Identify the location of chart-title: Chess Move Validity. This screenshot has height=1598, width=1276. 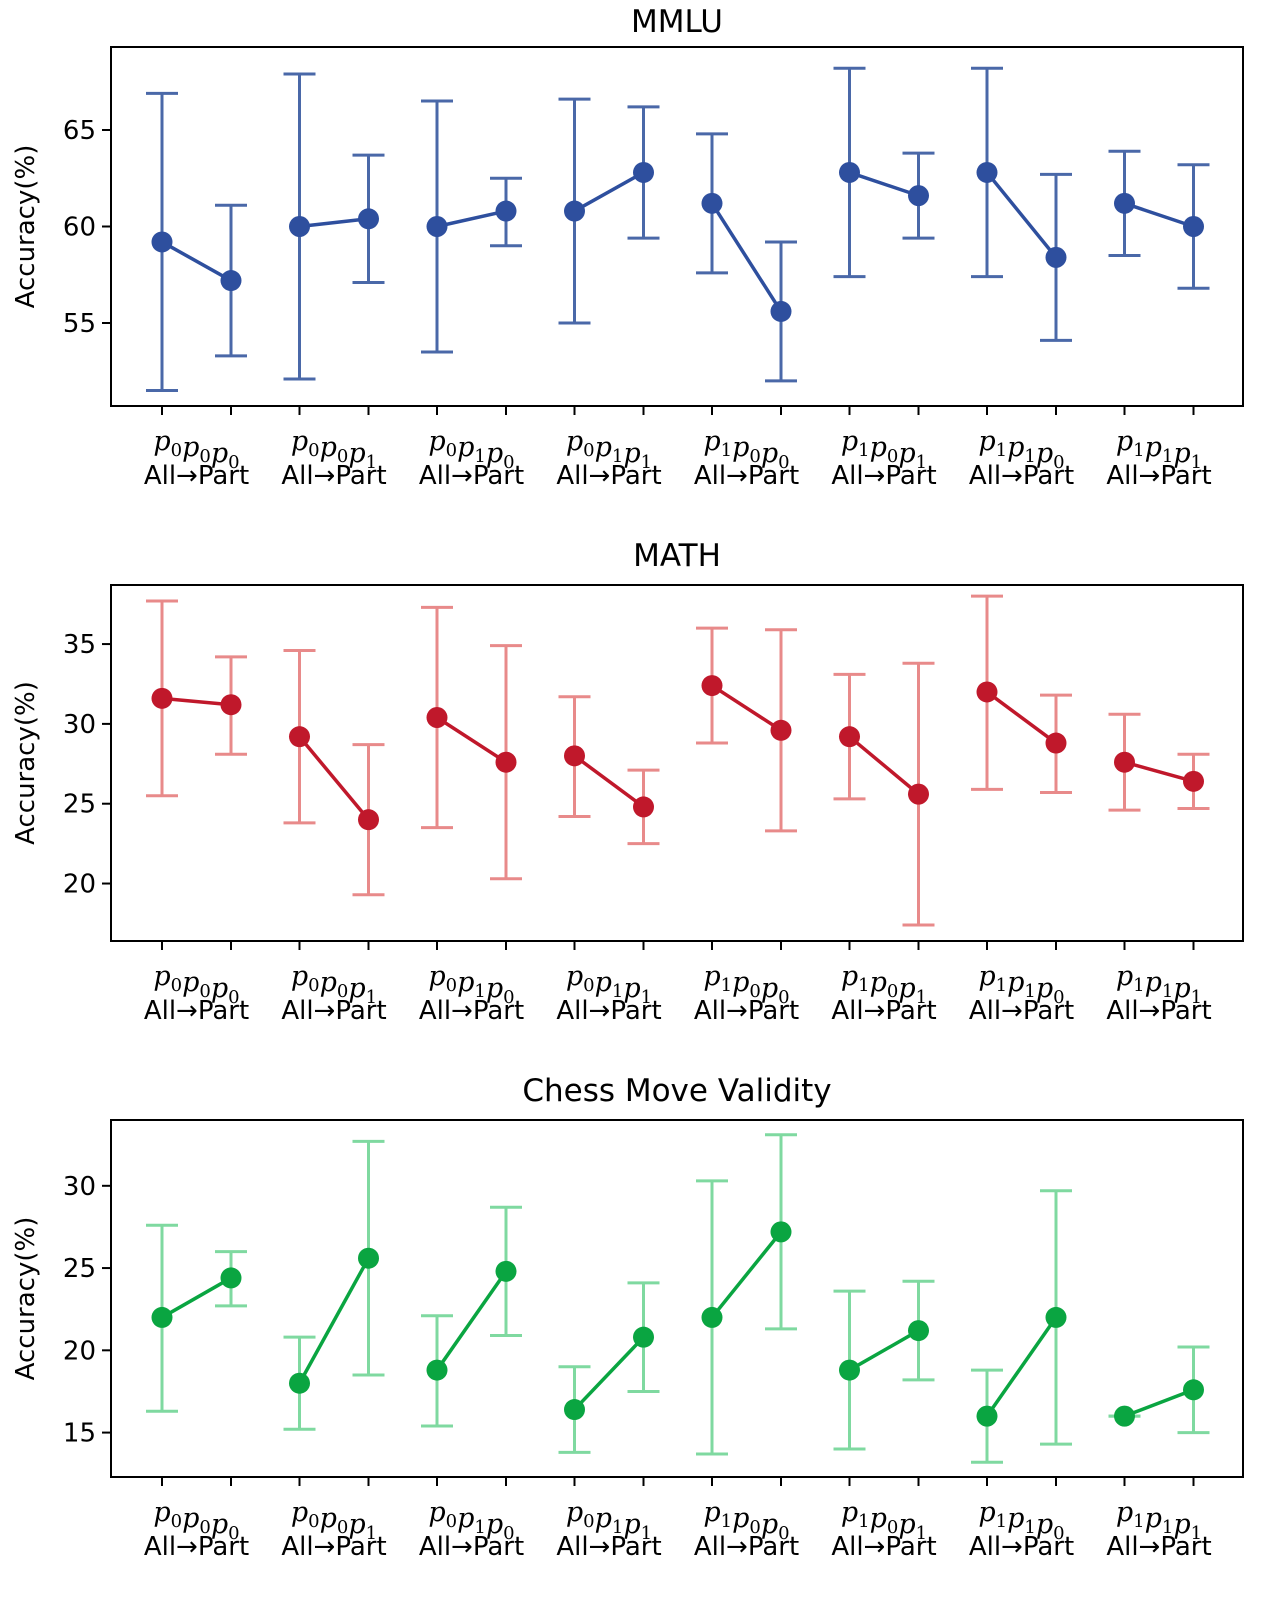
(676, 1091).